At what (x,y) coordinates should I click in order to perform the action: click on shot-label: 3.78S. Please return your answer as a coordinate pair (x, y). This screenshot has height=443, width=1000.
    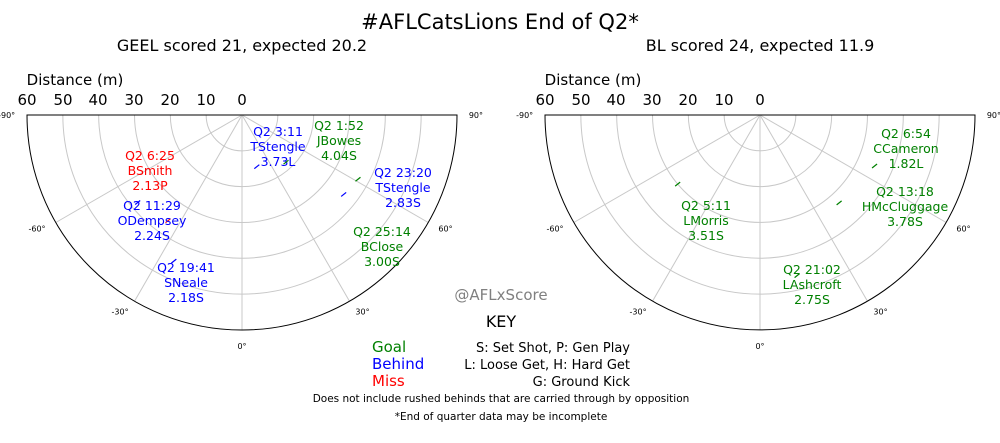
    Looking at the image, I should click on (905, 221).